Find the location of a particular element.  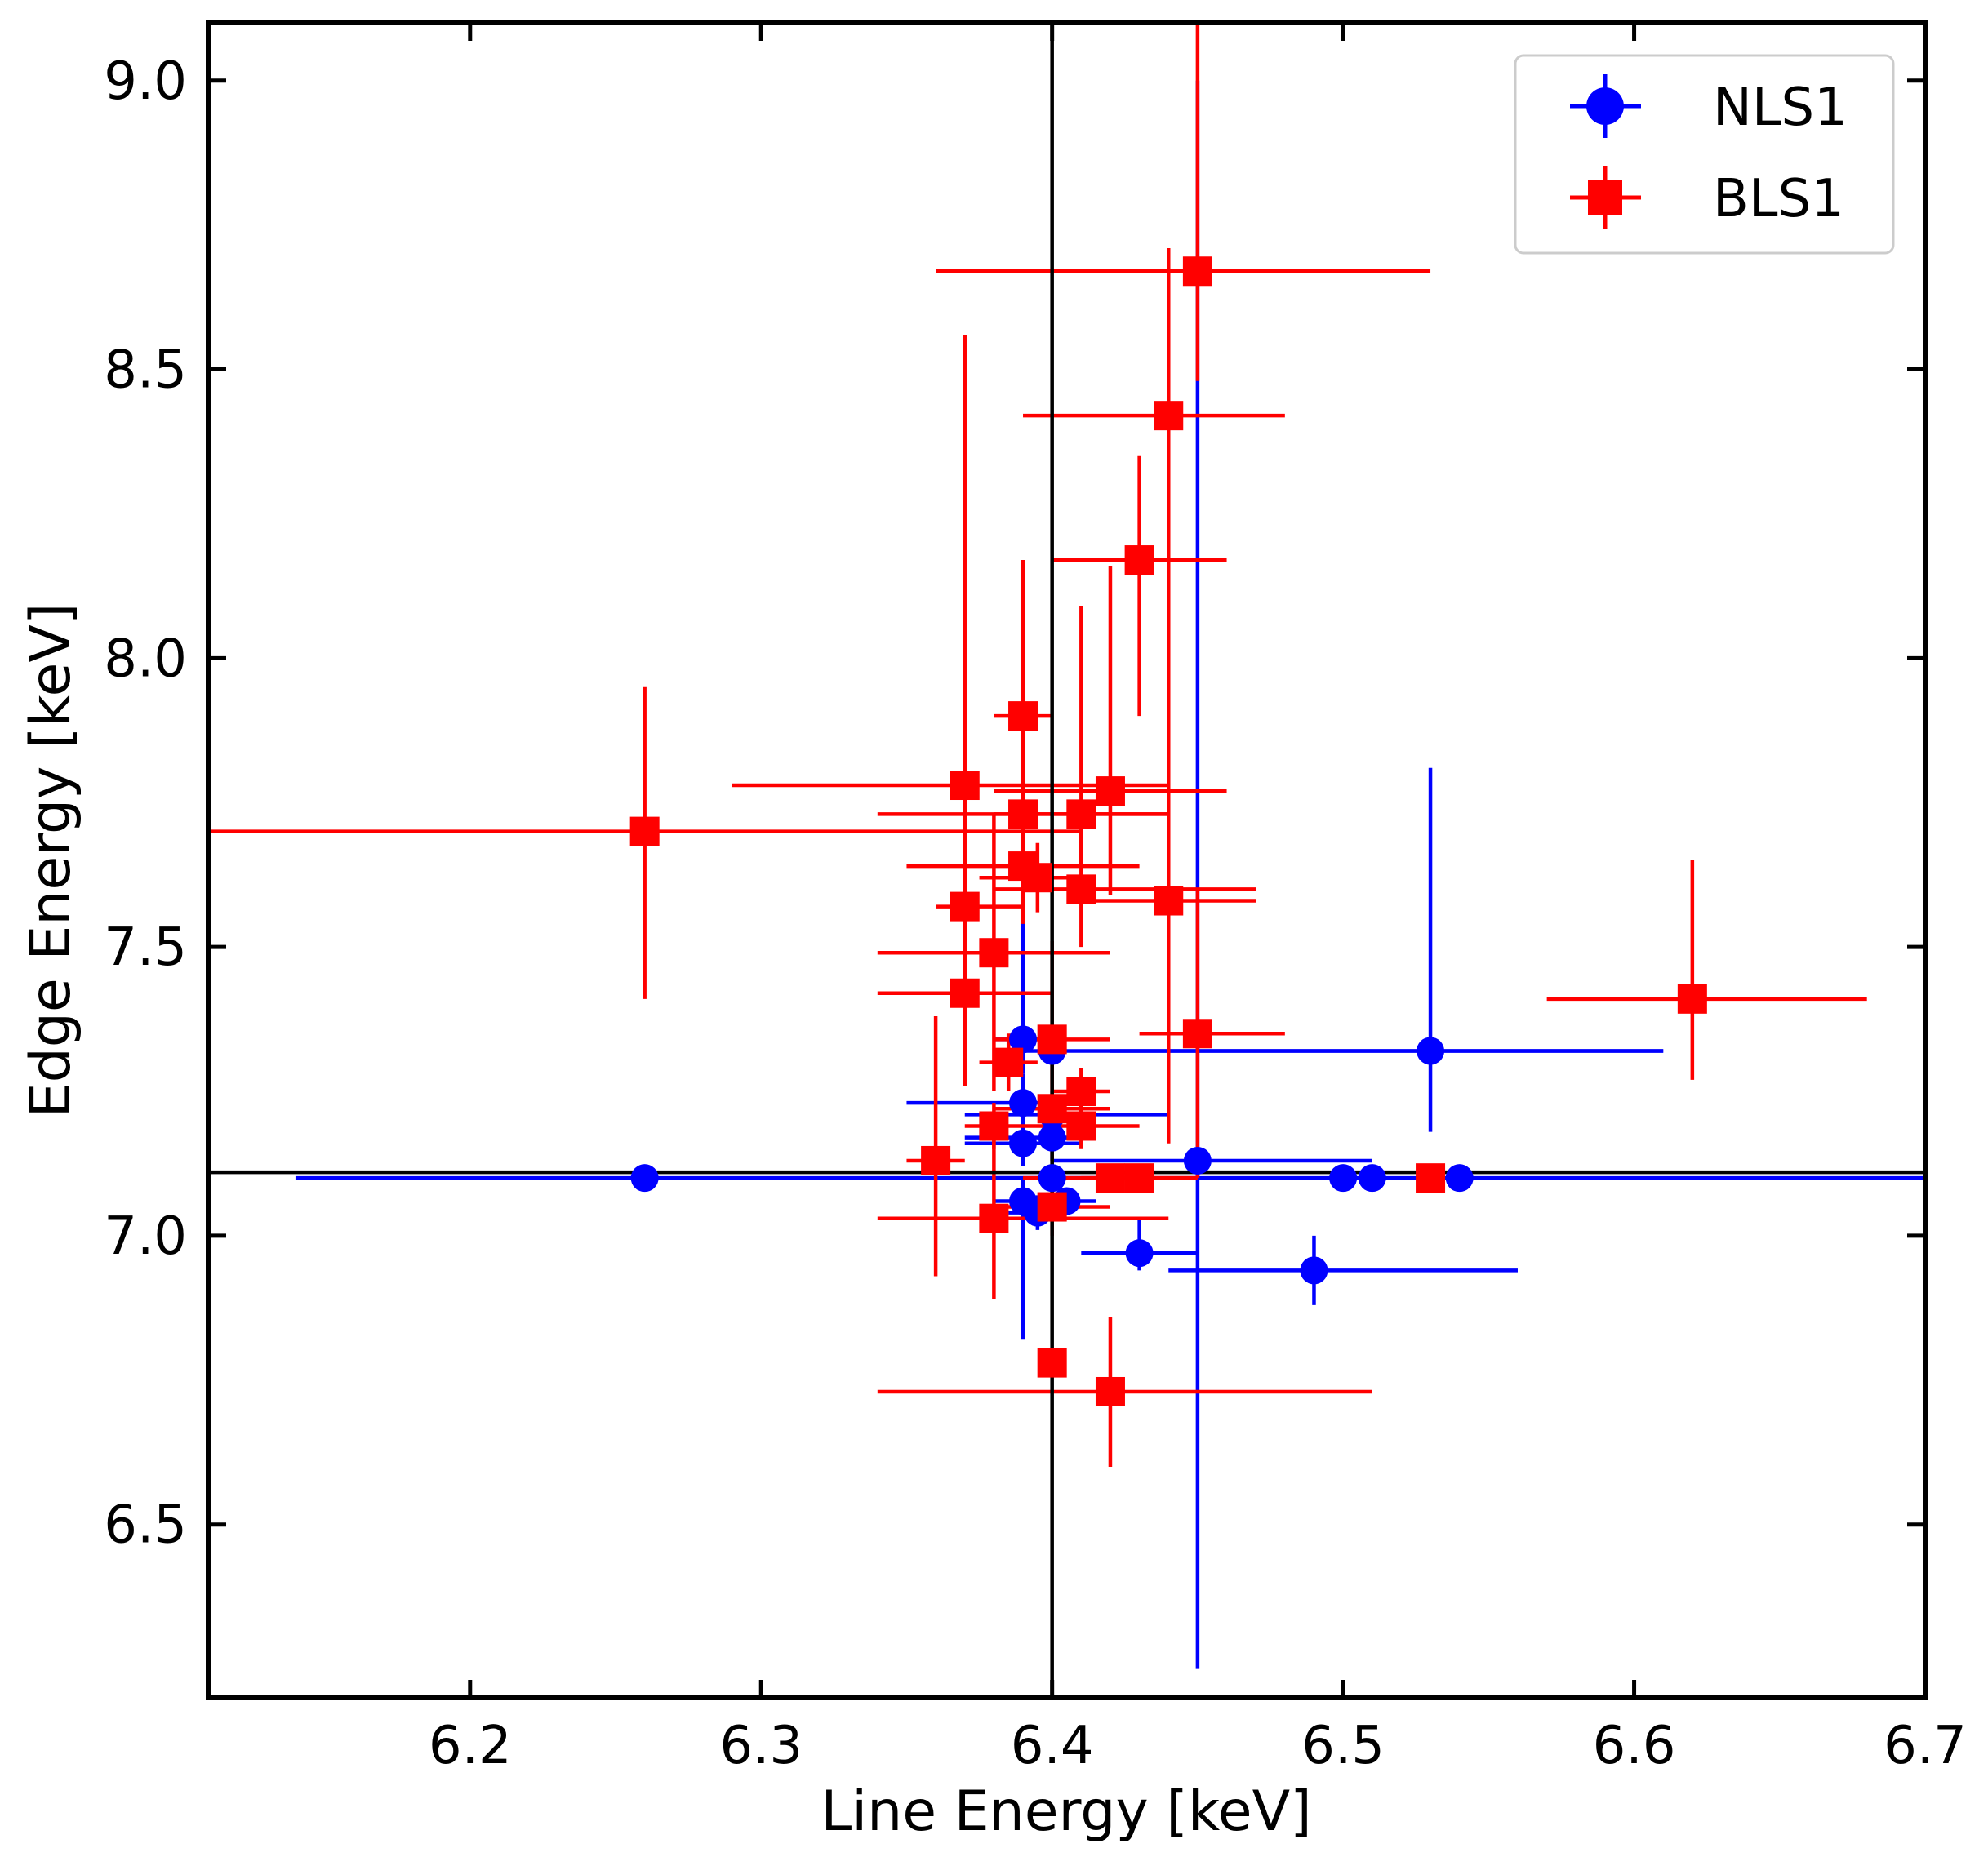

legend-marker-circle is located at coordinates (1605, 106).